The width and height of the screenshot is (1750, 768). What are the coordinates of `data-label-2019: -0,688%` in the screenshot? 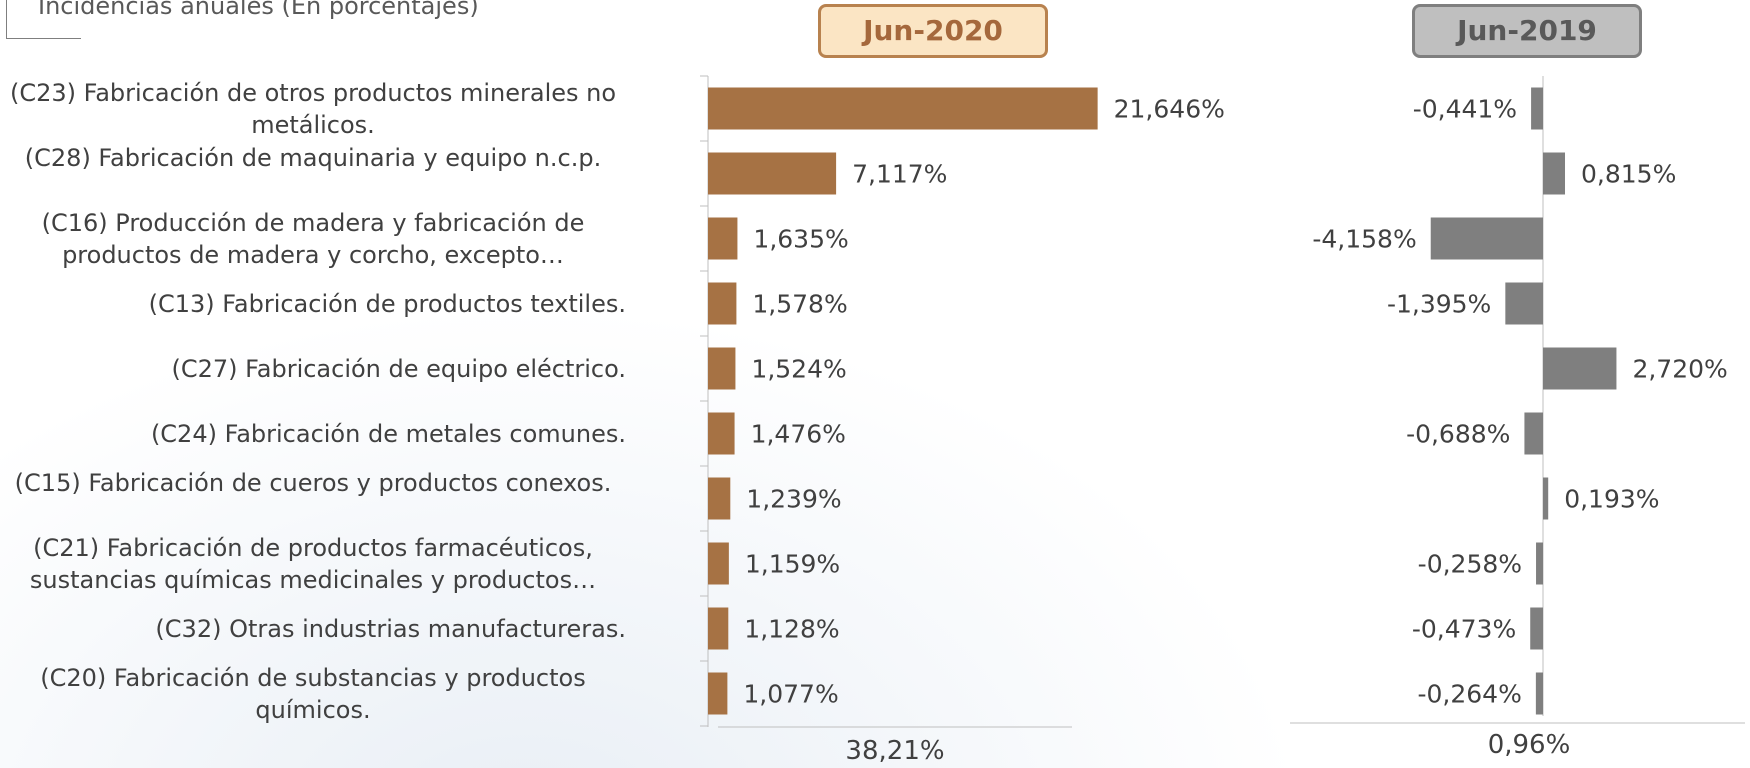 It's located at (1458, 434).